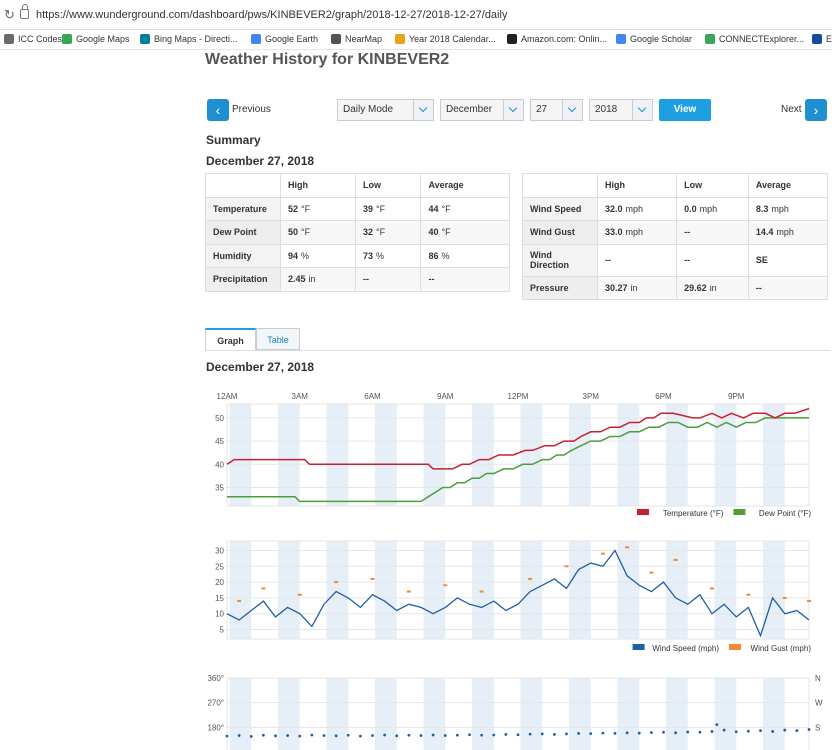 The height and width of the screenshot is (750, 832). I want to click on next-label: Next, so click(791, 109).